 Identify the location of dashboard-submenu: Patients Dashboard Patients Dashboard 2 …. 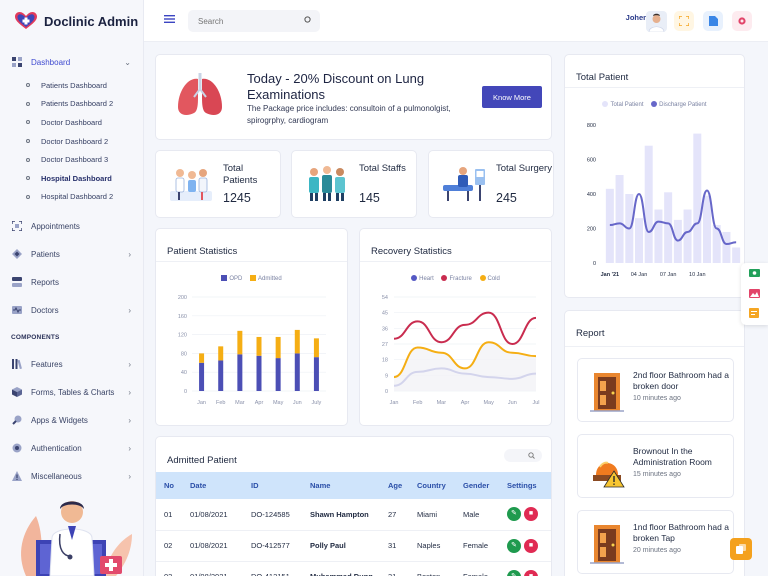
(71, 141).